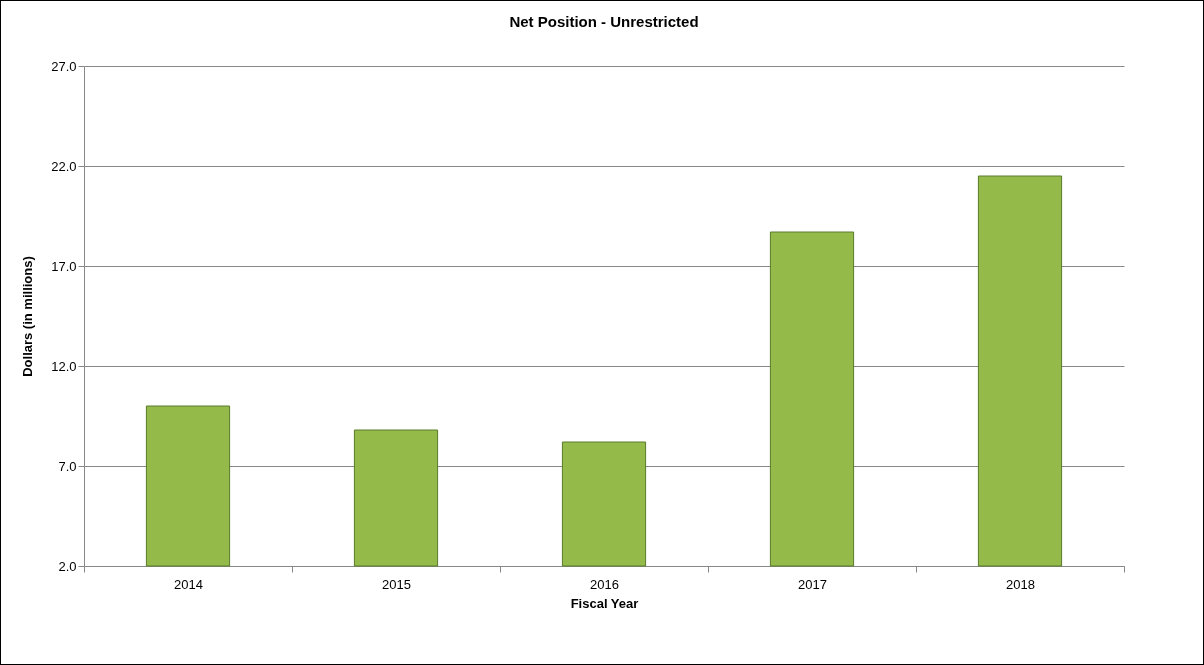  I want to click on x-tick-label: 2017, so click(812, 584).